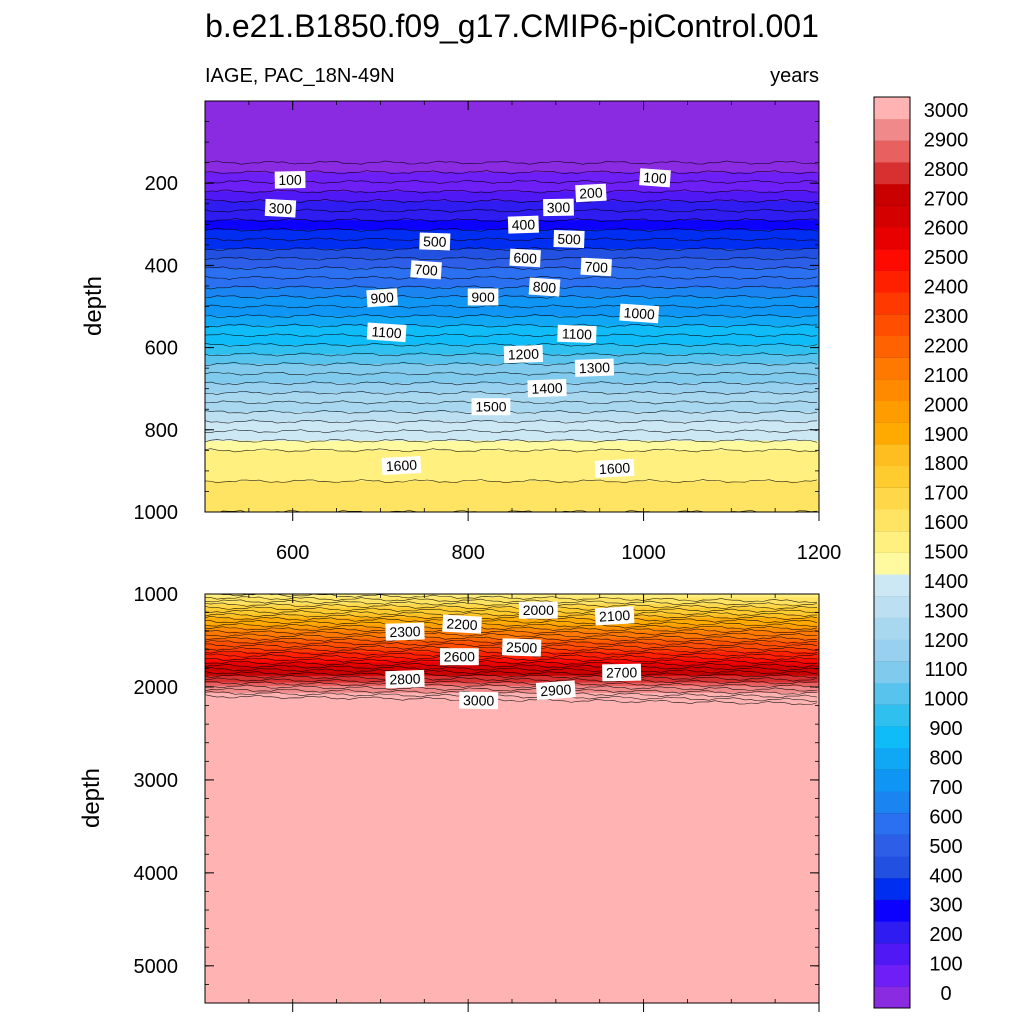 This screenshot has height=1024, width=1024. Describe the element at coordinates (945, 906) in the screenshot. I see `colorbar-tick-label: 300` at that location.